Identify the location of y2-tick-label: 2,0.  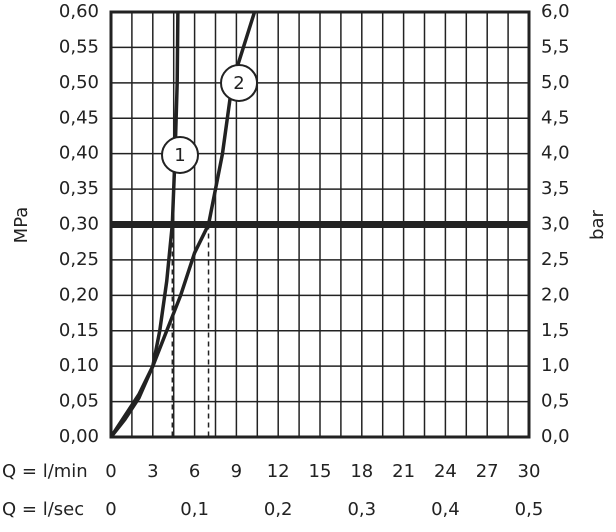
(555, 294).